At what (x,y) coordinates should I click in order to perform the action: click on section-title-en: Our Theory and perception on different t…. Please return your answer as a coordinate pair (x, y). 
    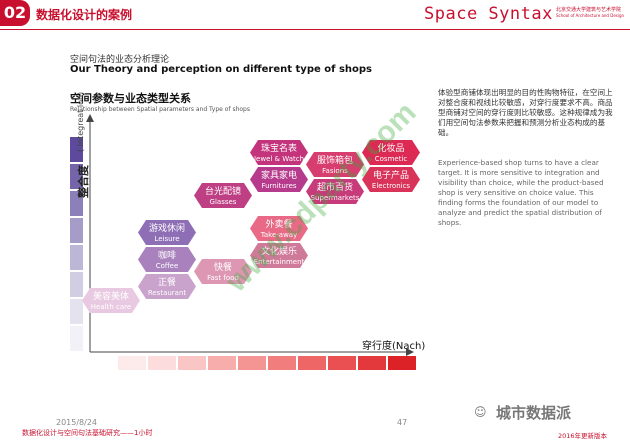
    Looking at the image, I should click on (221, 69).